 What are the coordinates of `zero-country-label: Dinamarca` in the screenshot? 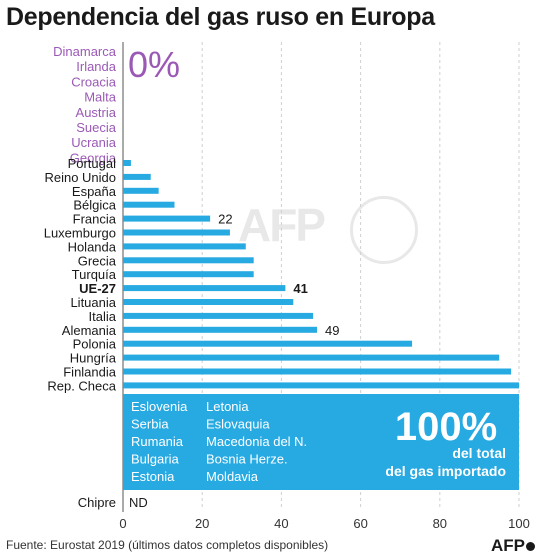 It's located at (85, 51).